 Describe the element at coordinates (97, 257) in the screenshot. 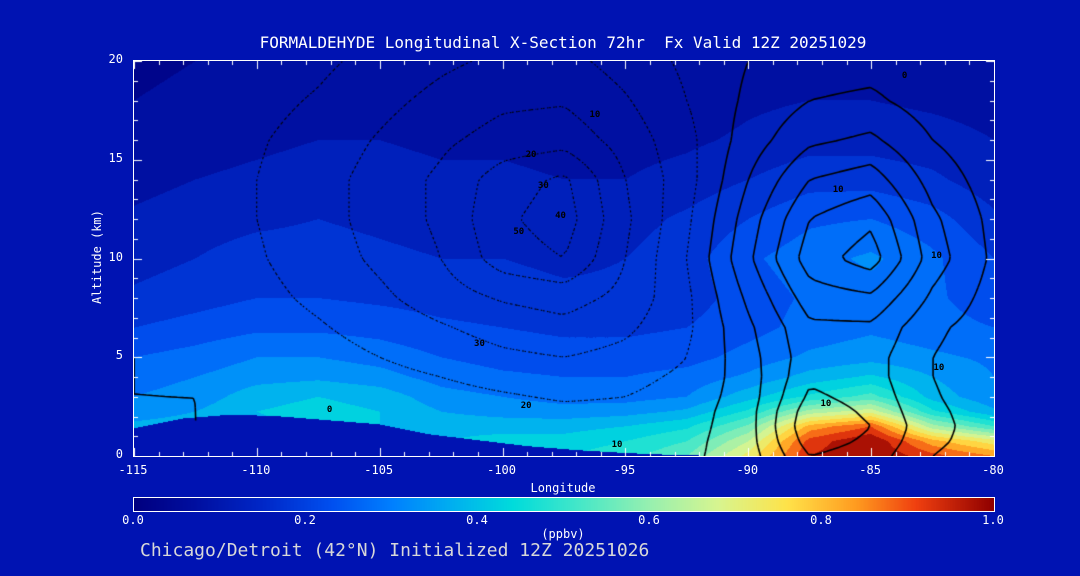

I see `y-axis-label: Altitude (km)` at that location.